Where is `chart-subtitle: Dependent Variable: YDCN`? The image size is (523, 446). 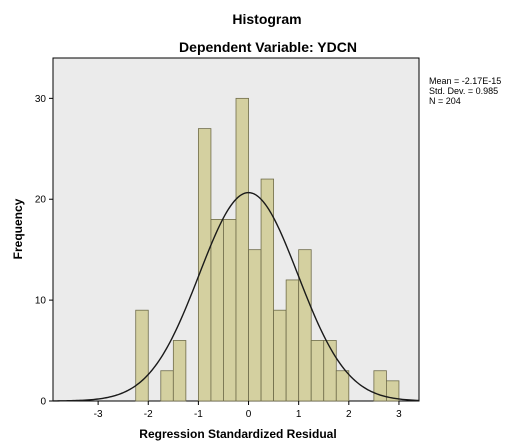
chart-subtitle: Dependent Variable: YDCN is located at coordinates (268, 47).